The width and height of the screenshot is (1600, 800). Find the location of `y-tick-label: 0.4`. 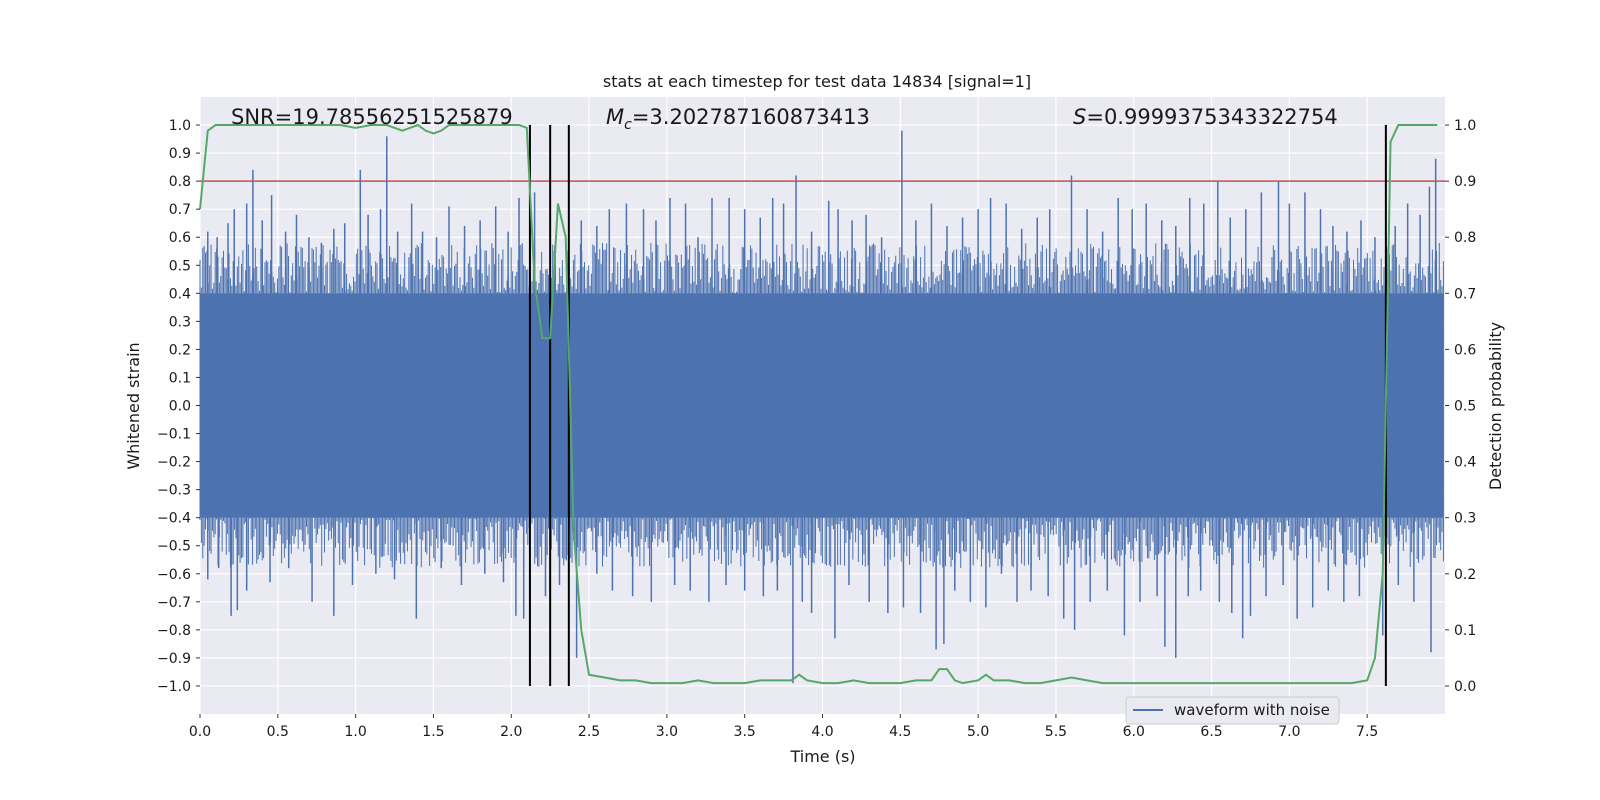

y-tick-label: 0.4 is located at coordinates (180, 294).